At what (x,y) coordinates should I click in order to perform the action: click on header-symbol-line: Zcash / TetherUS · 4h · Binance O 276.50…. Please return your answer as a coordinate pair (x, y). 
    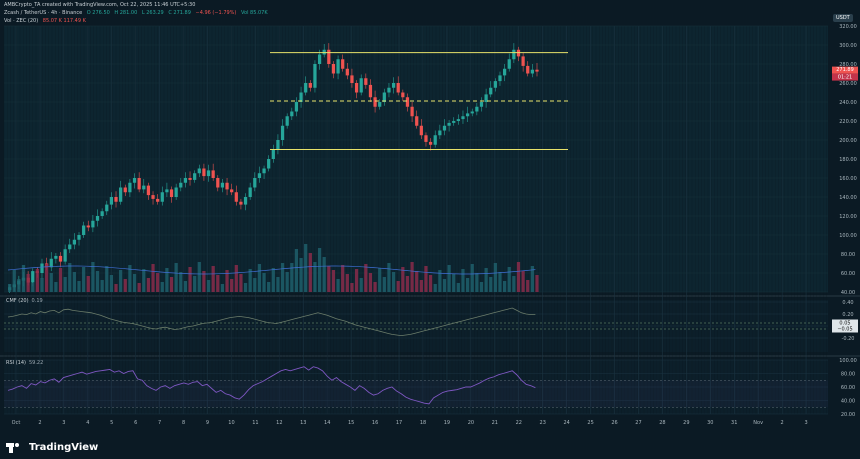
    Looking at the image, I should click on (137, 13).